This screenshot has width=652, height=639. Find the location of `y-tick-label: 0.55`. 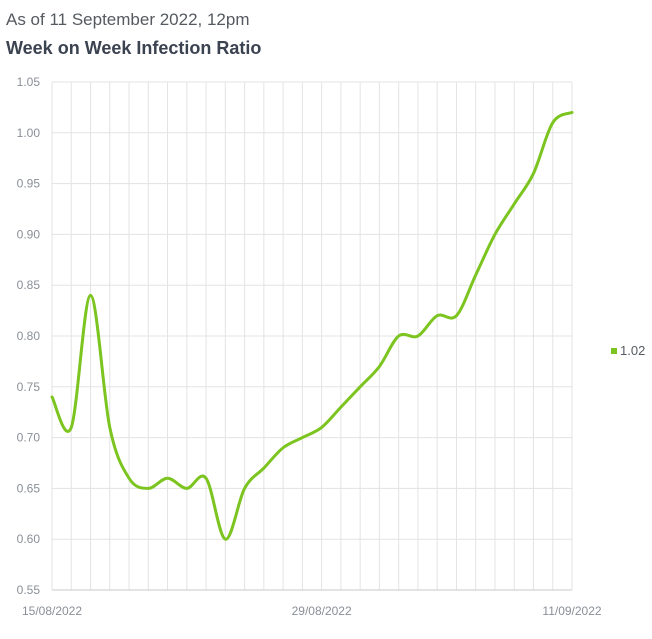

y-tick-label: 0.55 is located at coordinates (29, 590).